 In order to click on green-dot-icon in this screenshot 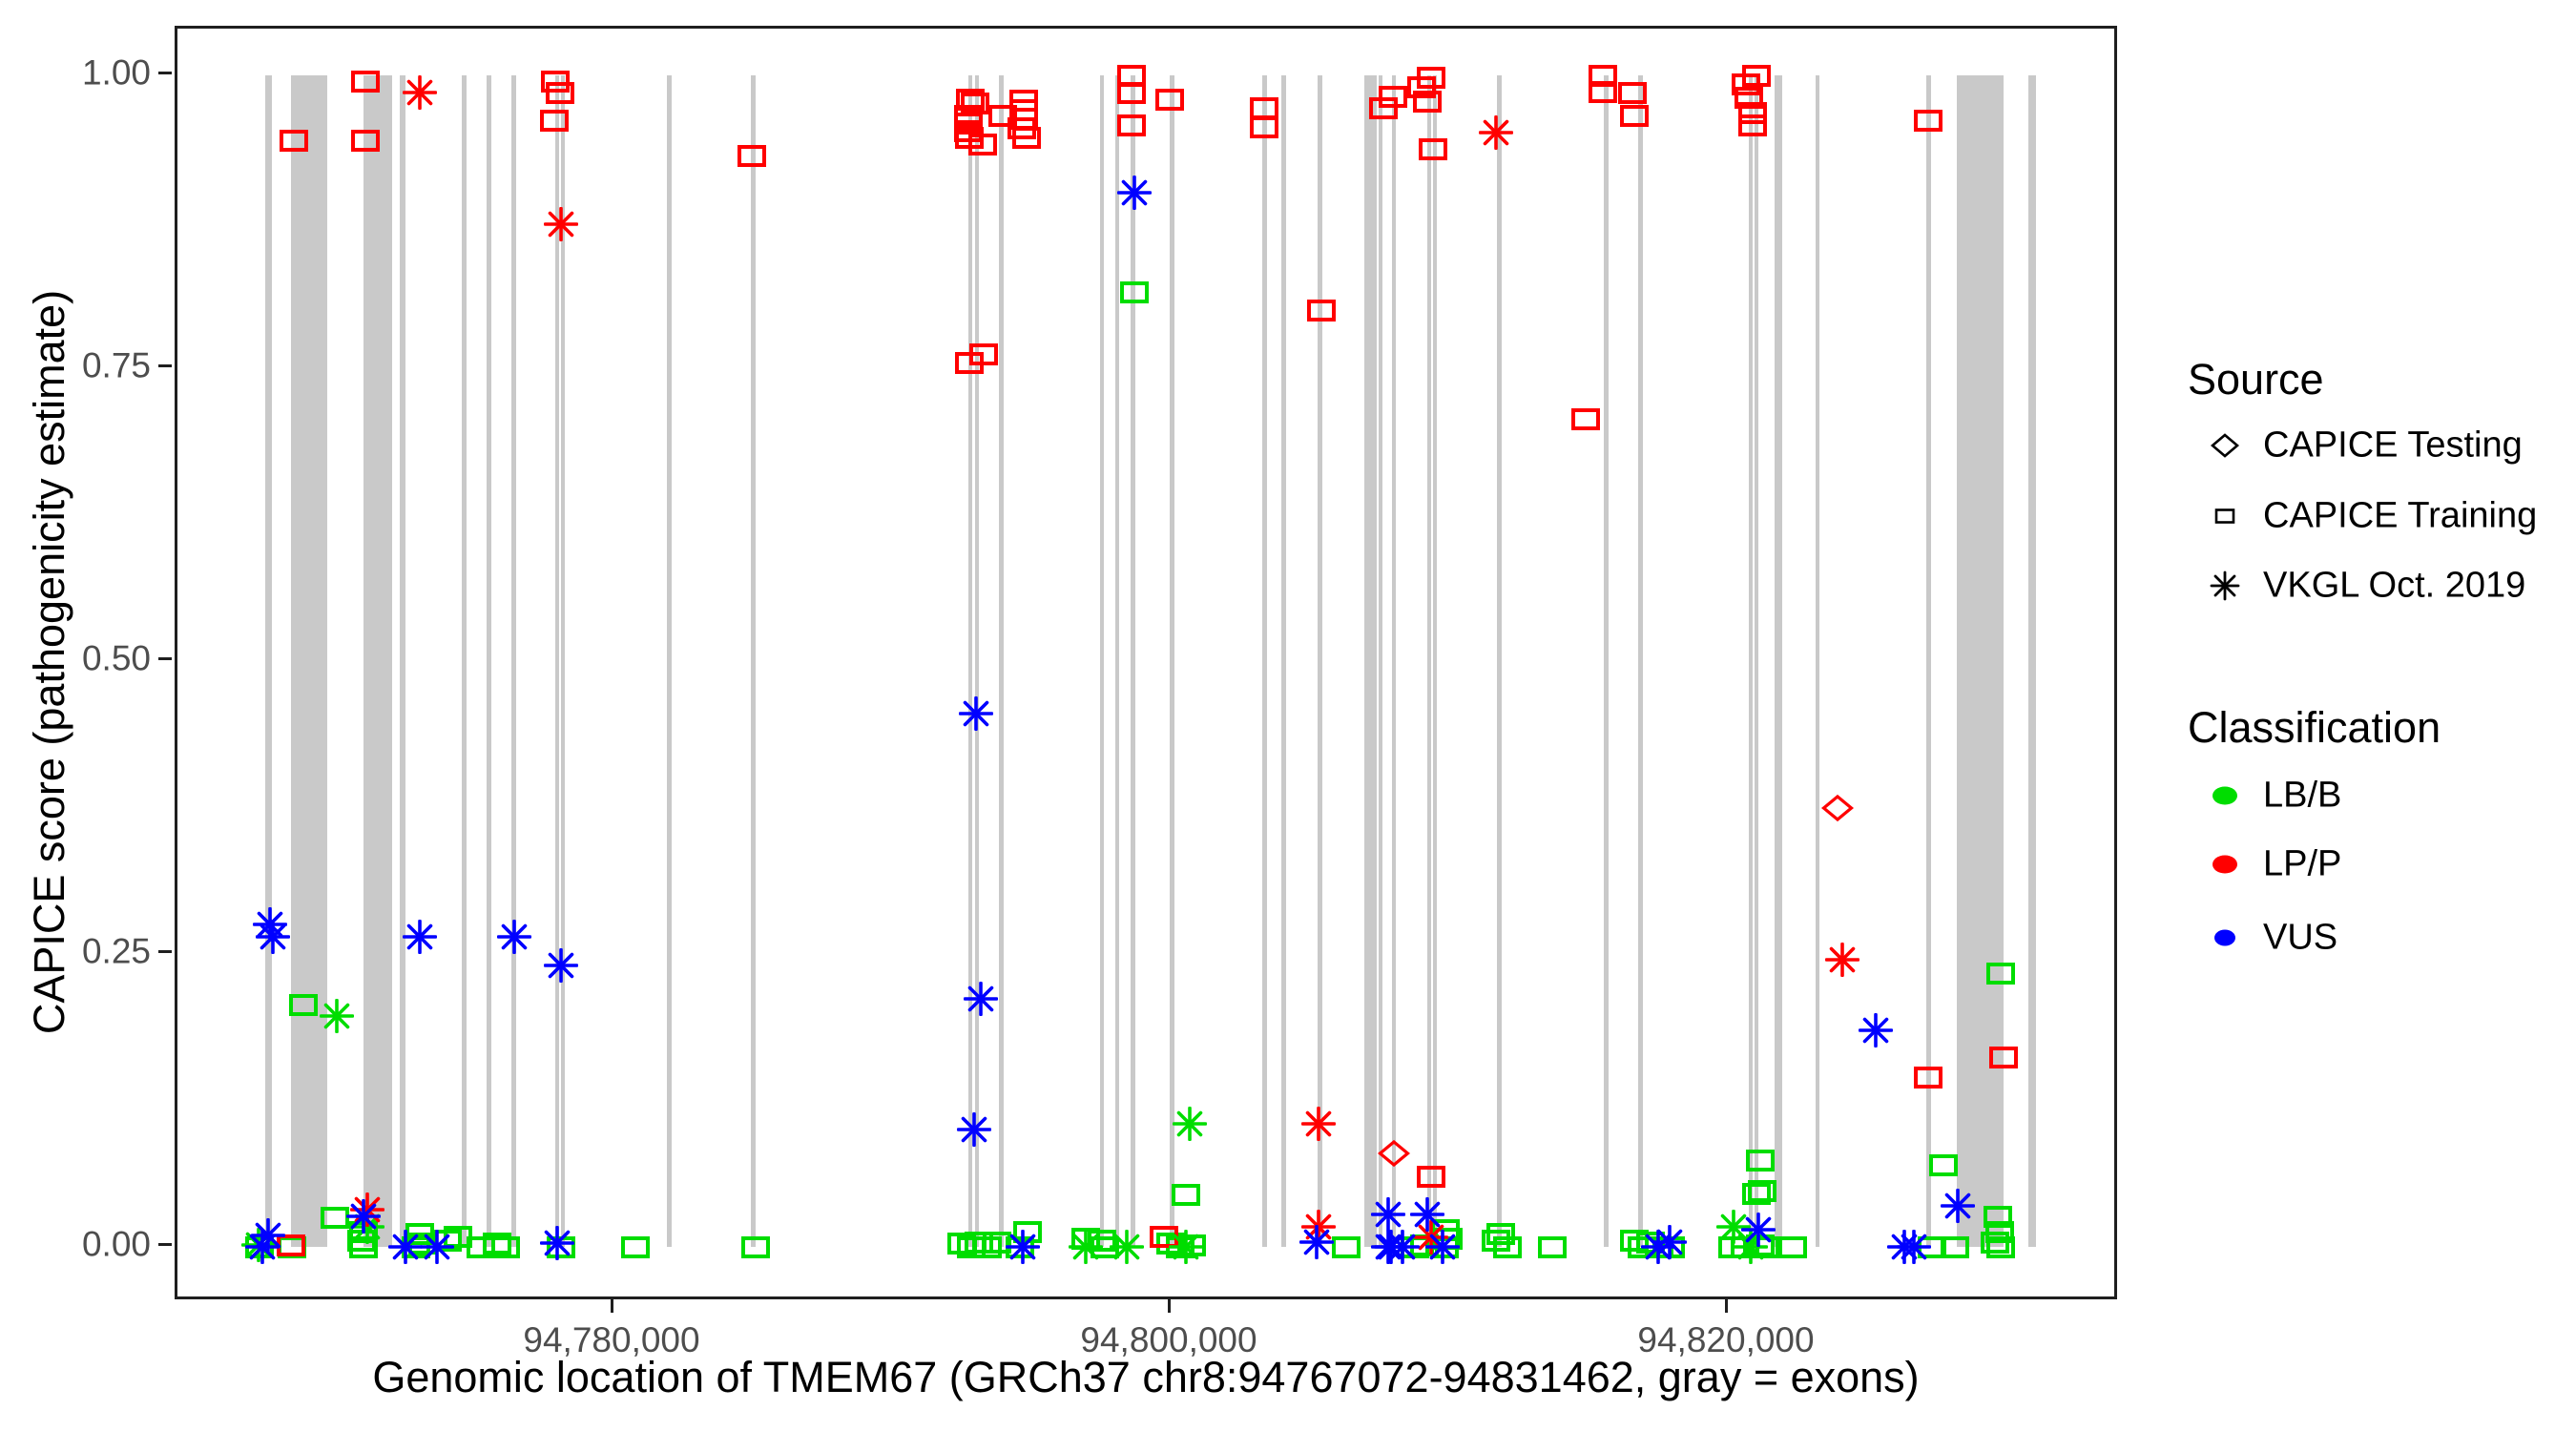, I will do `click(2225, 796)`.